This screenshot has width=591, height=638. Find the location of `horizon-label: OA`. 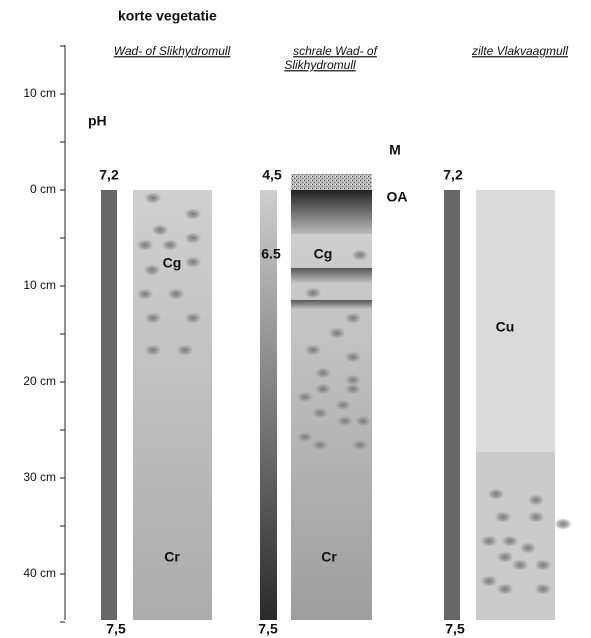

horizon-label: OA is located at coordinates (397, 197).